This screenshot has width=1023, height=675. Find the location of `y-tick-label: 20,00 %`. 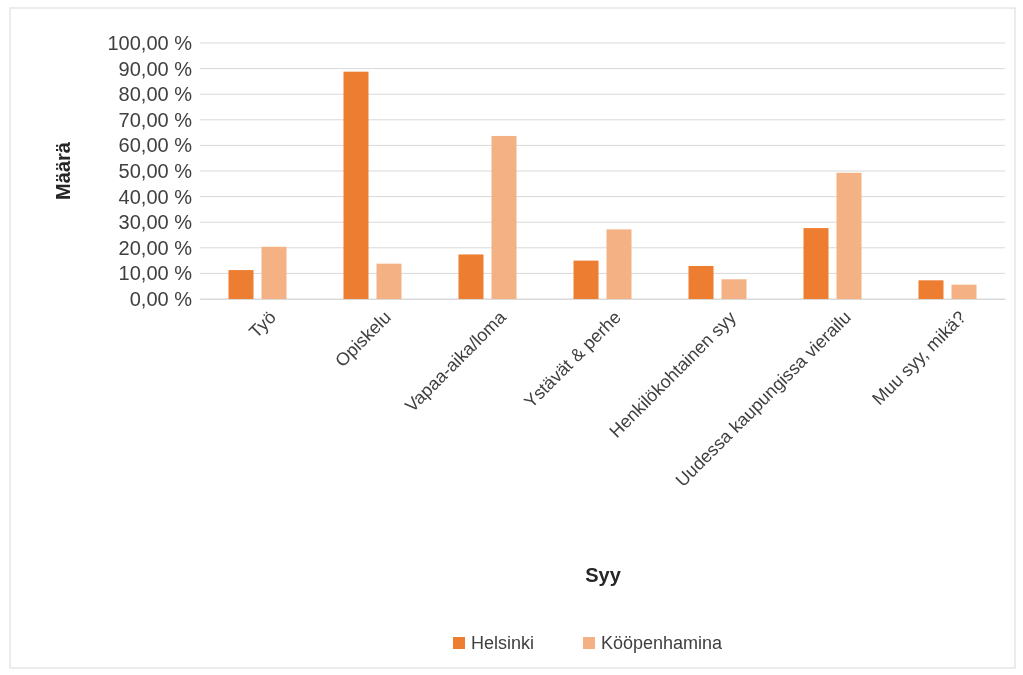

y-tick-label: 20,00 % is located at coordinates (155, 247).